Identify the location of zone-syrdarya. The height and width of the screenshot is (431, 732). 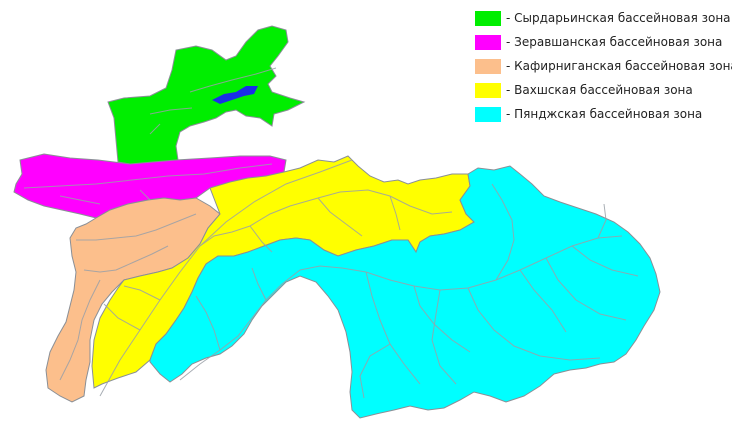
(206, 95).